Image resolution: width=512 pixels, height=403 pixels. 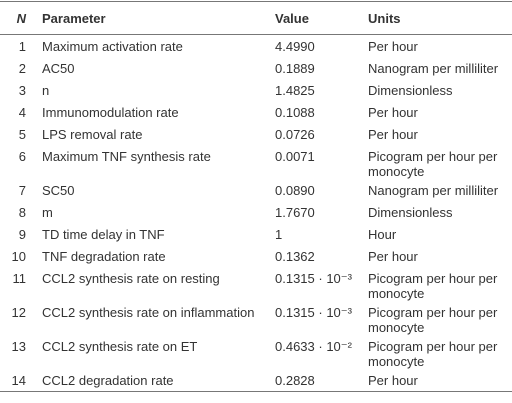 What do you see at coordinates (256, 256) in the screenshot?
I see `table-row: 10 TNF degradation rate 0.1362 Per hour` at bounding box center [256, 256].